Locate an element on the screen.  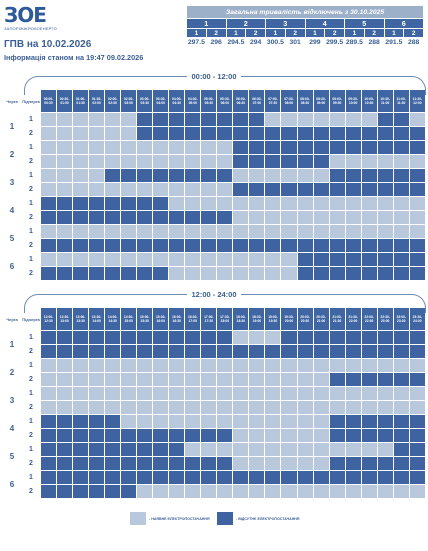
time-slot-header: 08:00- 08:30 is located at coordinates (305, 101).